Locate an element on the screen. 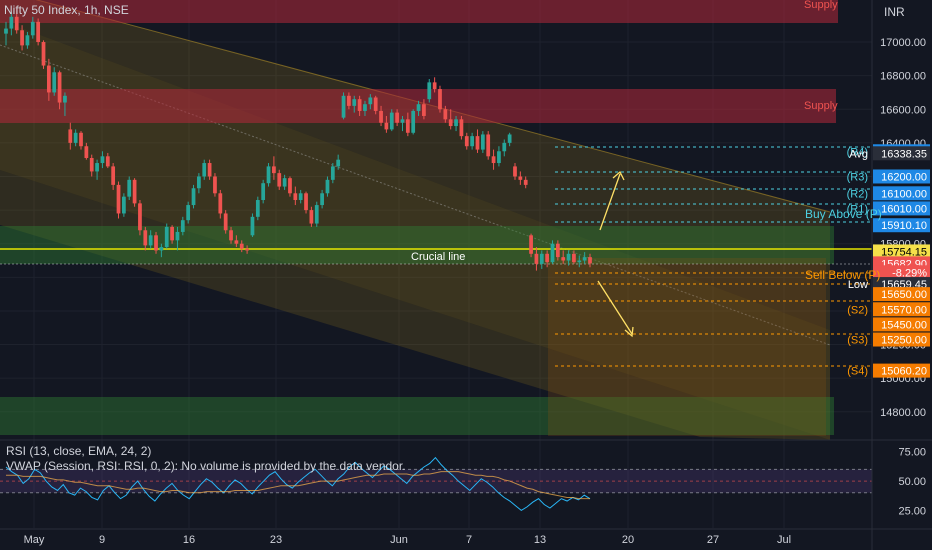  level-price-label: 16200.00 is located at coordinates (904, 177).